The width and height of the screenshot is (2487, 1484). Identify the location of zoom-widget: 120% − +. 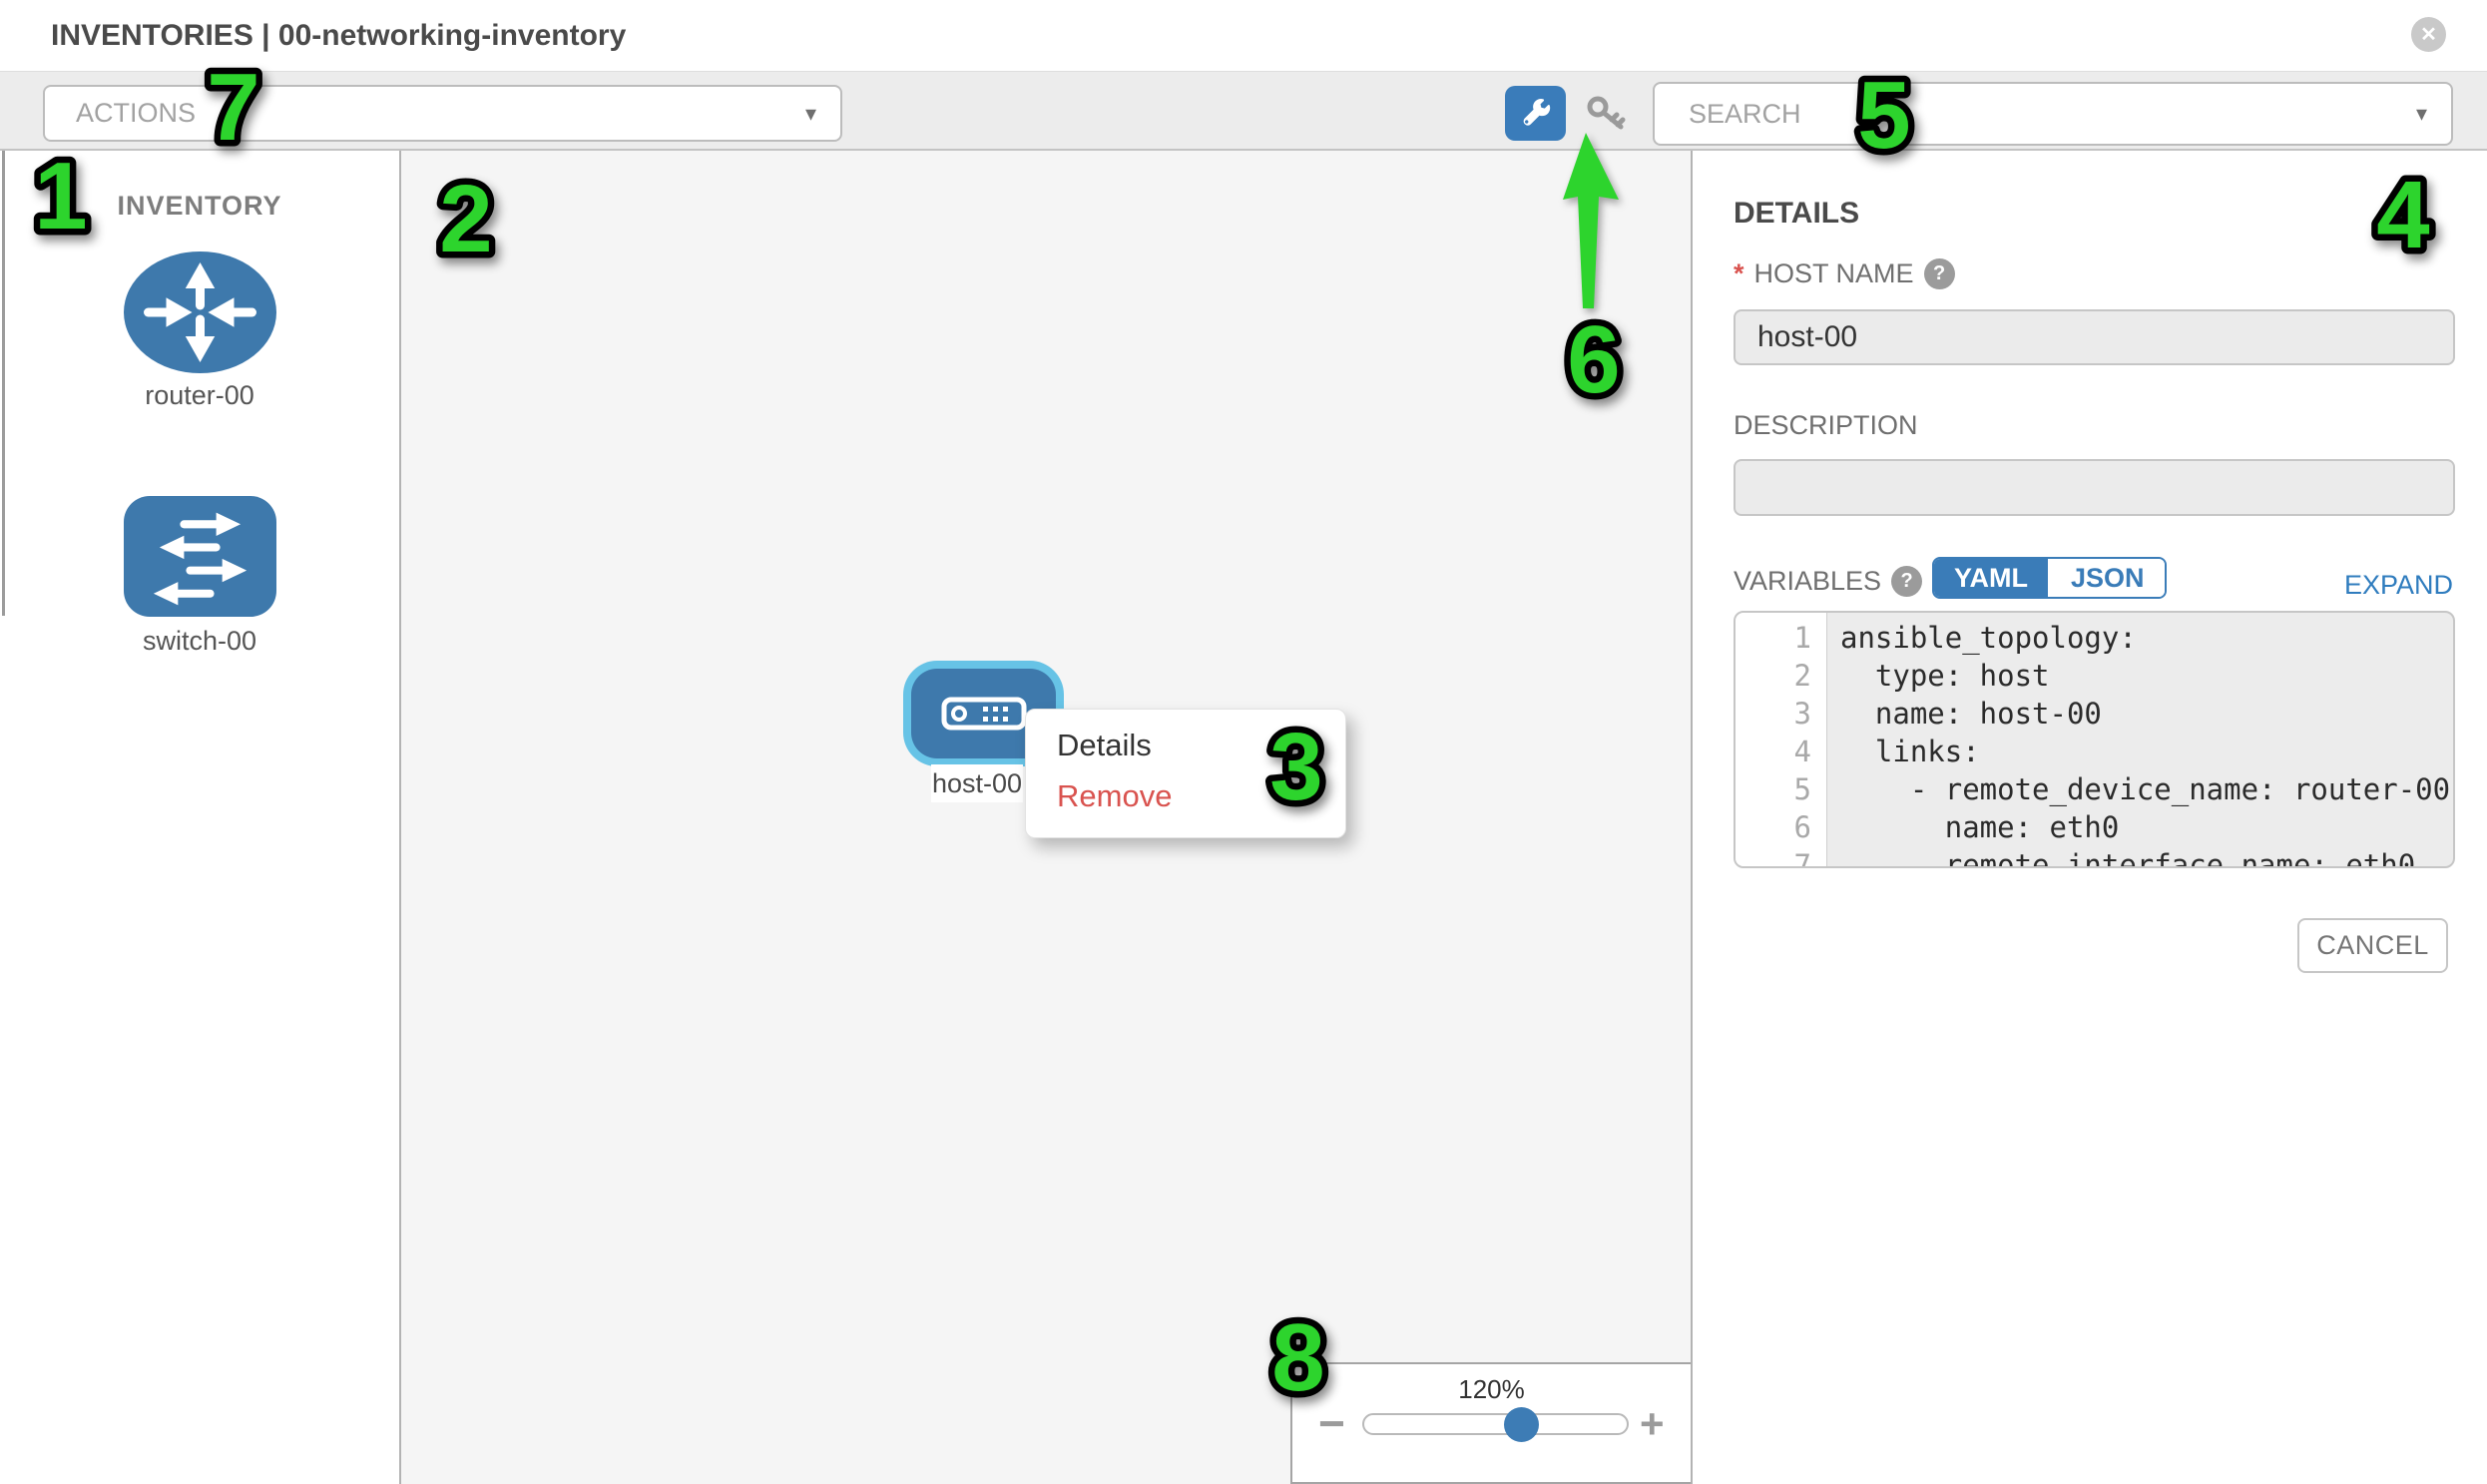
(1490, 1423).